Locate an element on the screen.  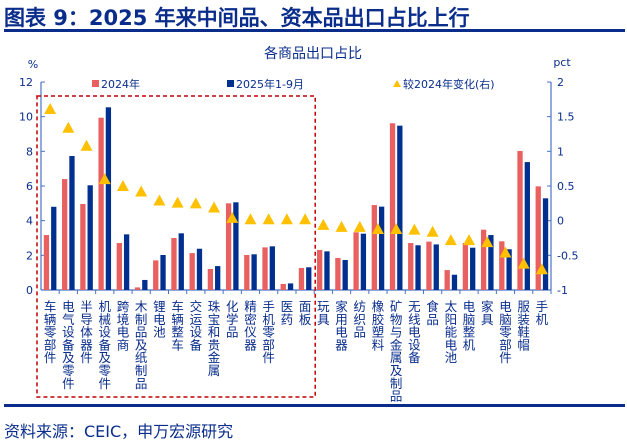
figure-title: 图表 9：2025 年来中间品、资本品出口占比上行 is located at coordinates (237, 18).